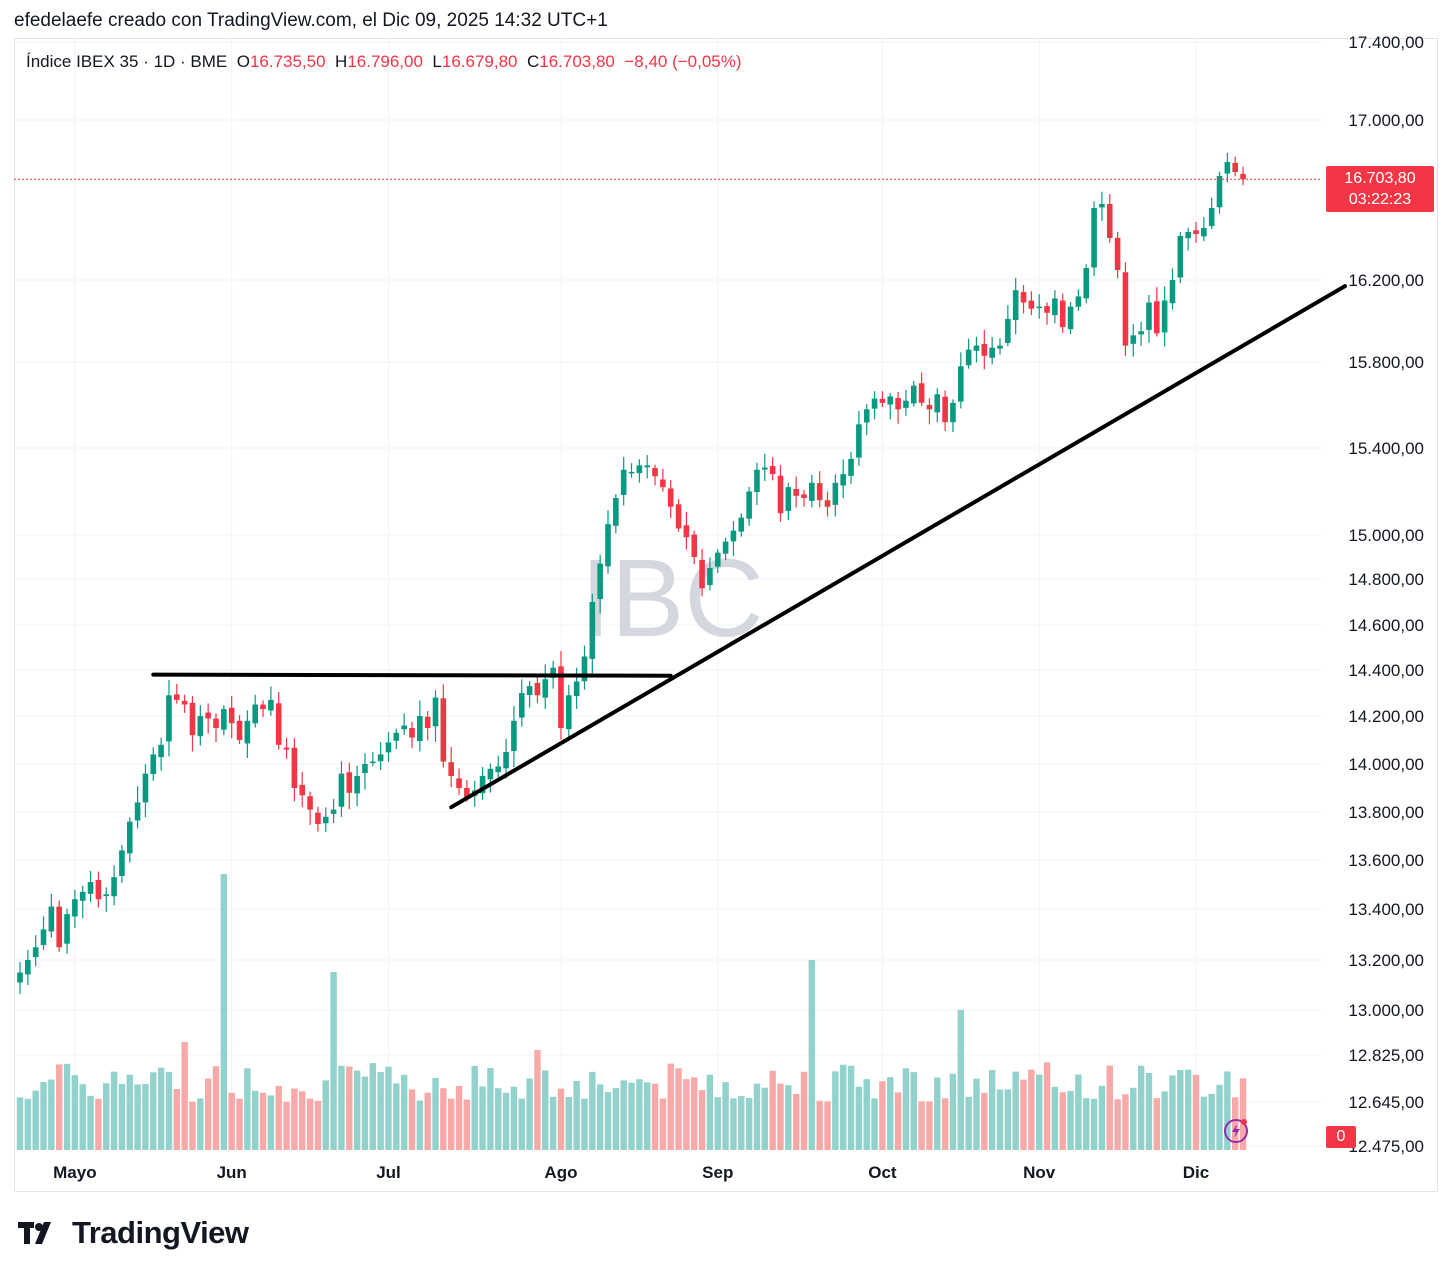 This screenshot has width=1456, height=1280. I want to click on tradingview-brand: TradingView, so click(160, 1232).